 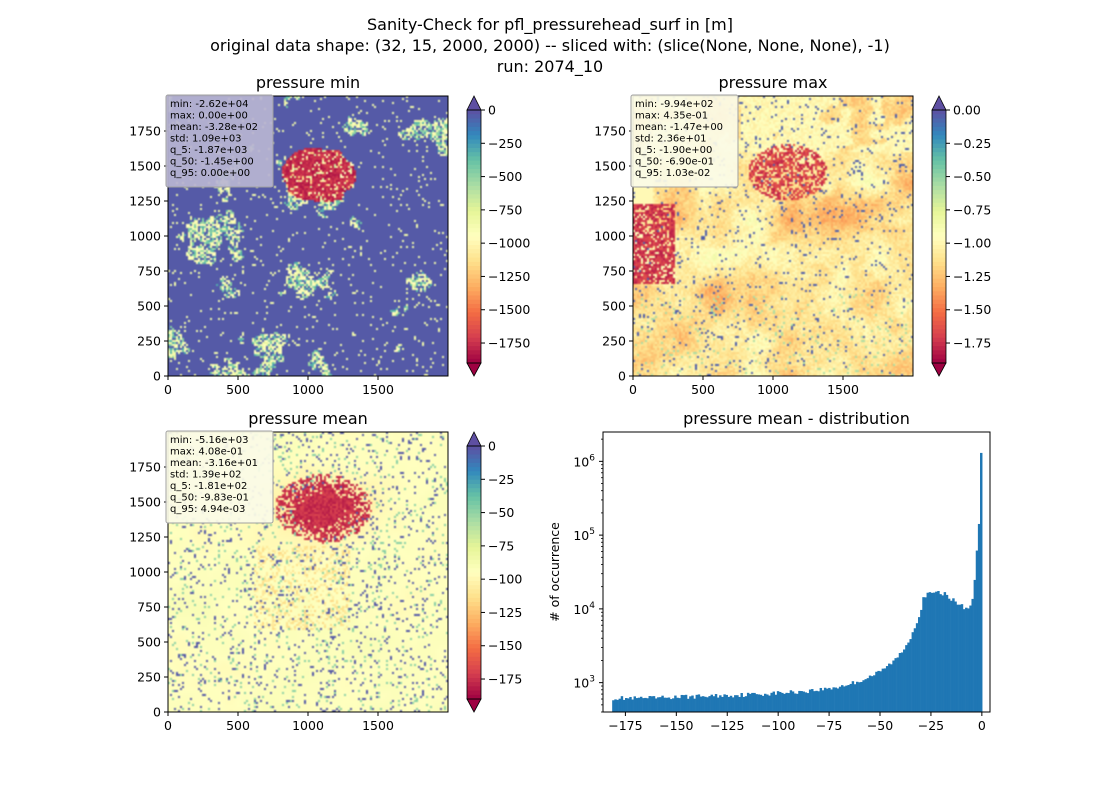 What do you see at coordinates (509, 343) in the screenshot?
I see `colorbar-tick-label: −1750` at bounding box center [509, 343].